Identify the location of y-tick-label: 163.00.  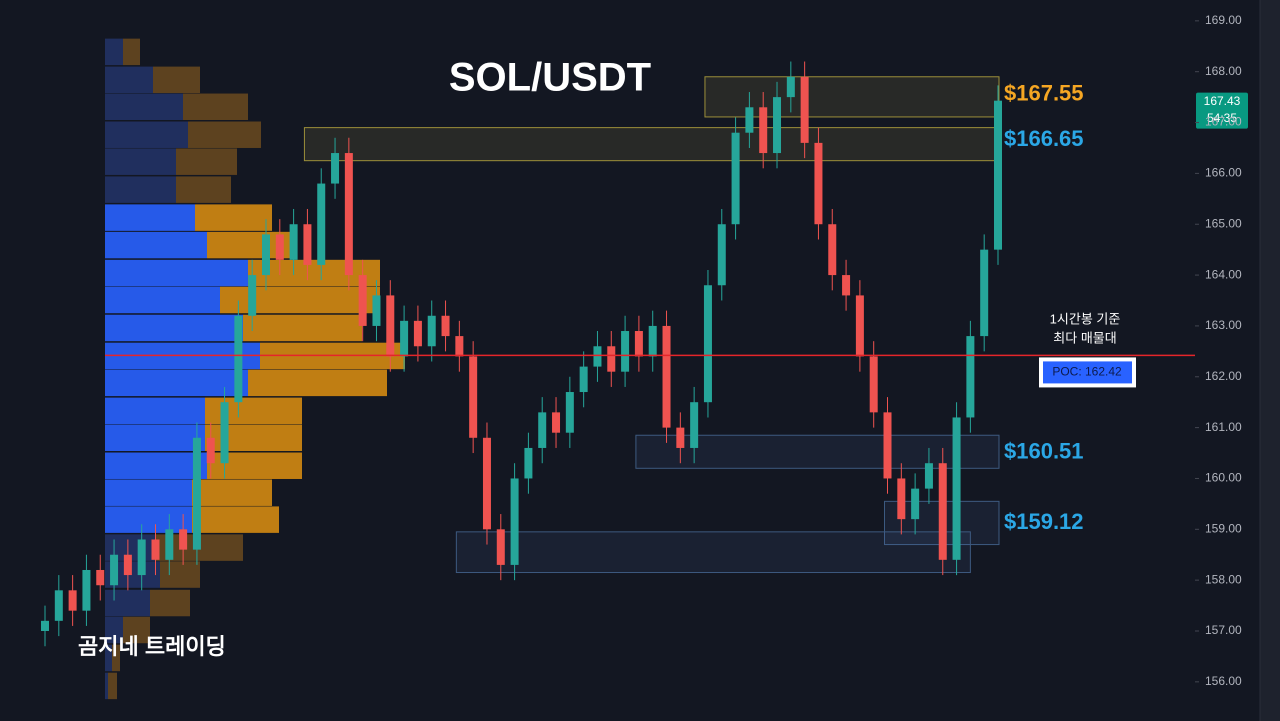
(1223, 325).